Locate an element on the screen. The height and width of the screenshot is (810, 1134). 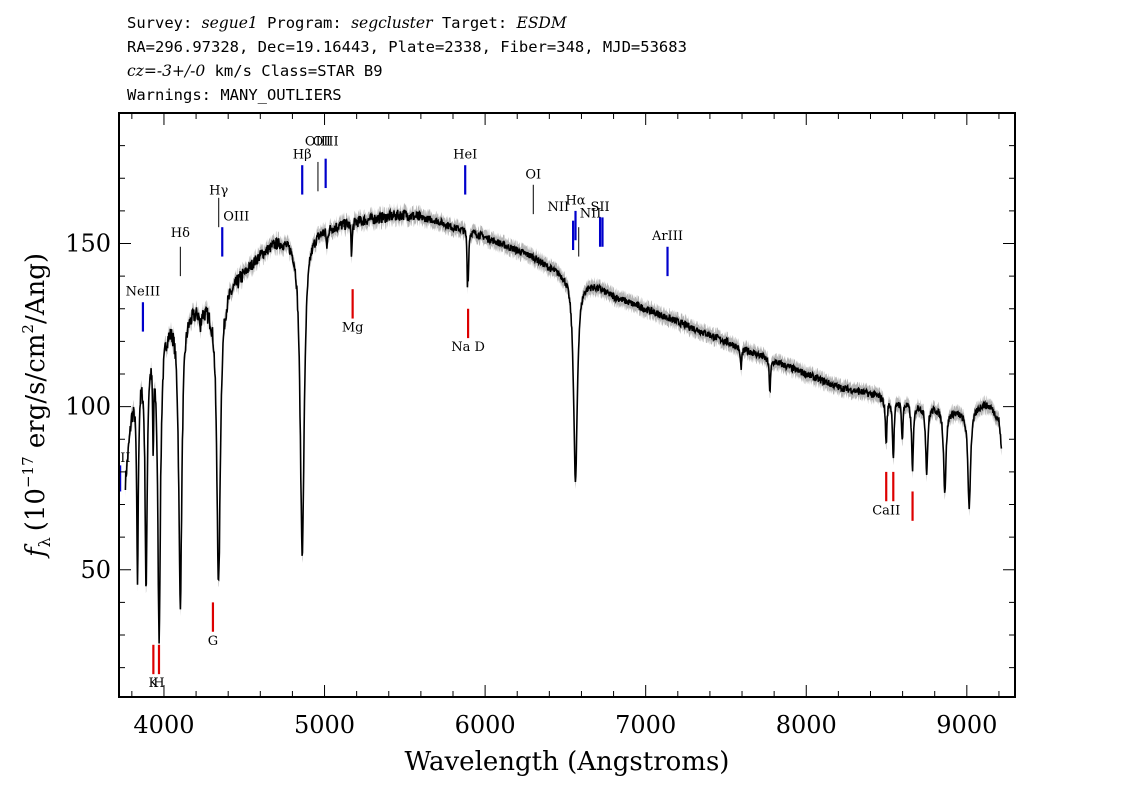
redshift-value: cz=-3+/-0 is located at coordinates (166, 71).